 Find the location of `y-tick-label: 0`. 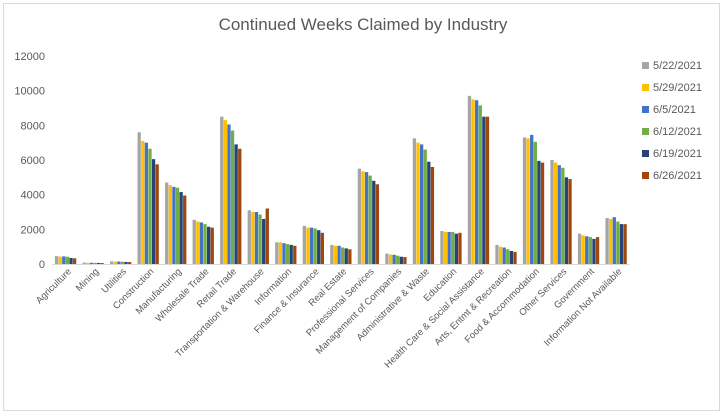

y-tick-label: 0 is located at coordinates (42, 265).